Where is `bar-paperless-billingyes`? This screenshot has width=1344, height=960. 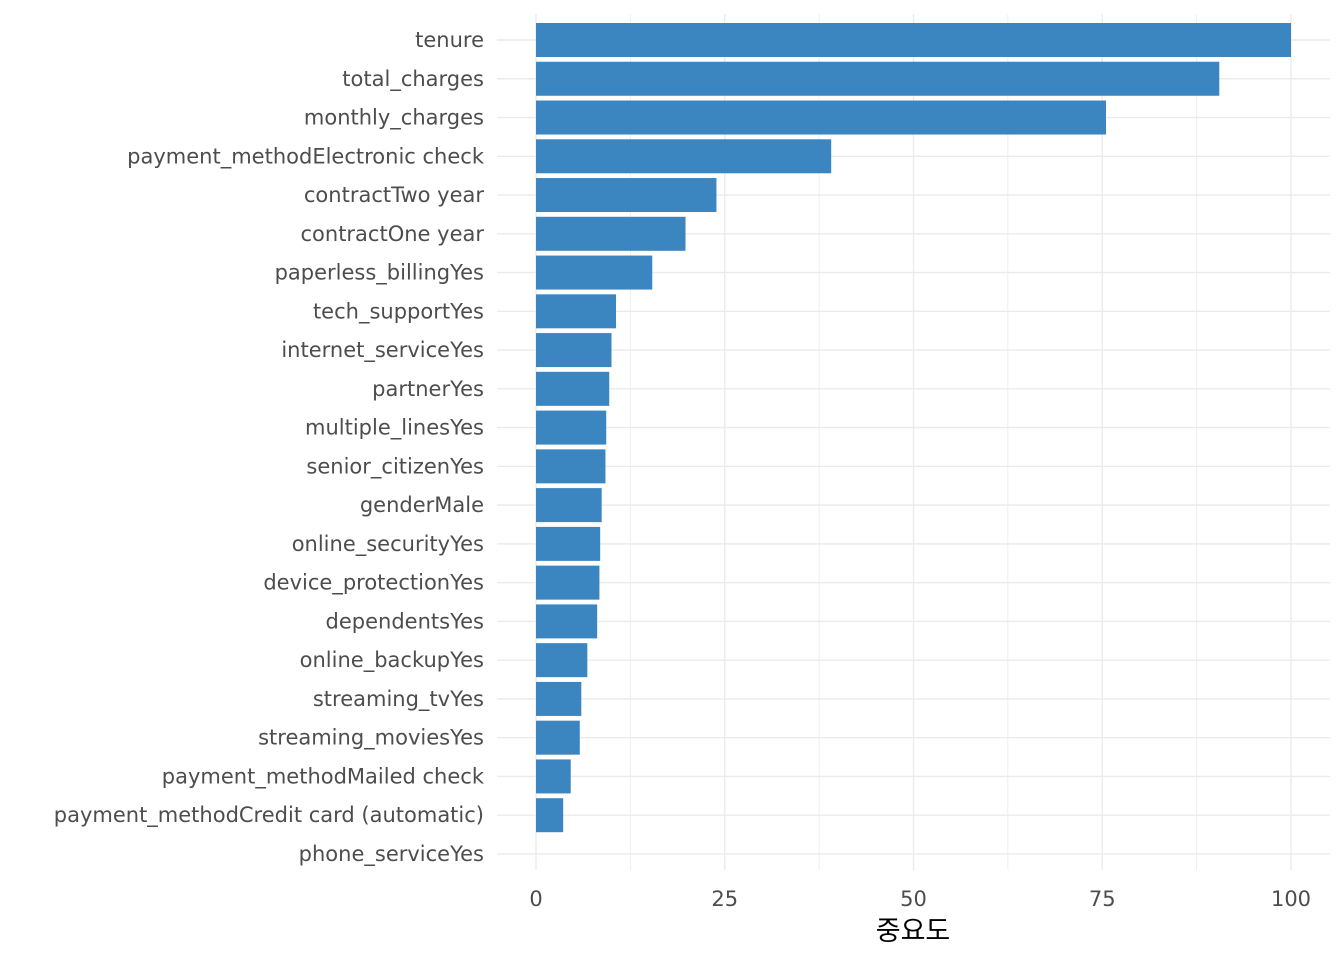
bar-paperless-billingyes is located at coordinates (594, 272).